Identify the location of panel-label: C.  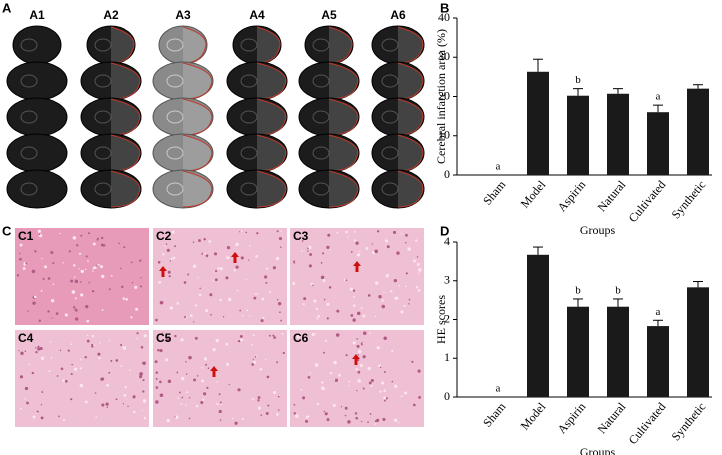
(7, 230).